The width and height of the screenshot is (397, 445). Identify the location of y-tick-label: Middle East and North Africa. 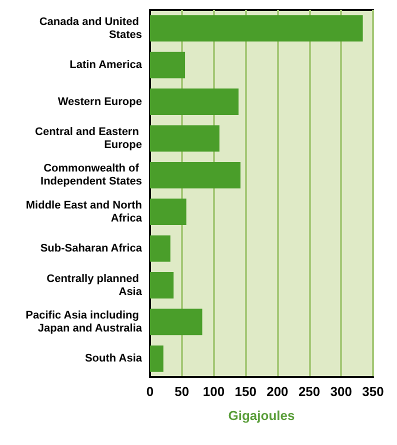
(84, 211).